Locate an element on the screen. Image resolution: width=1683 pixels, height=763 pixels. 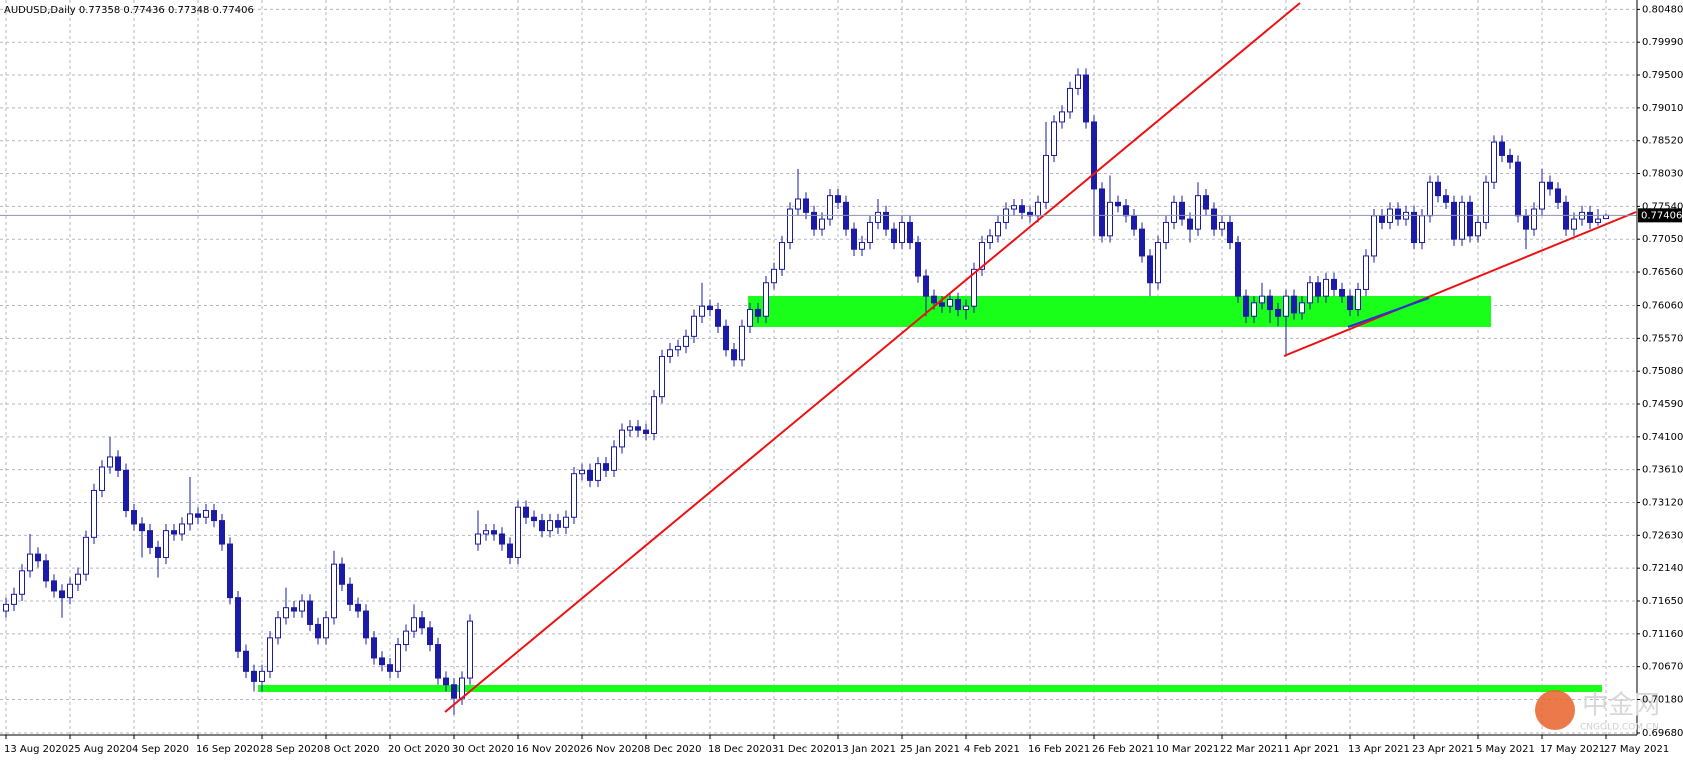
current-price-label: 0.77406 is located at coordinates (1661, 215).